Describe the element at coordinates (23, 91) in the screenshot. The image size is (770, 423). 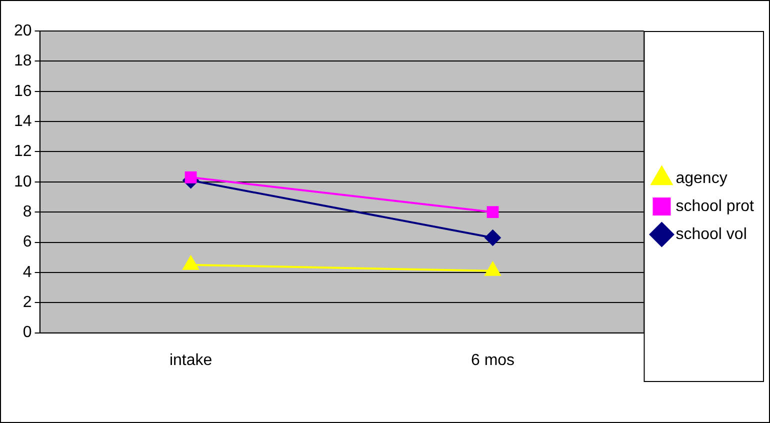
I see `y-tick-label: 16` at that location.